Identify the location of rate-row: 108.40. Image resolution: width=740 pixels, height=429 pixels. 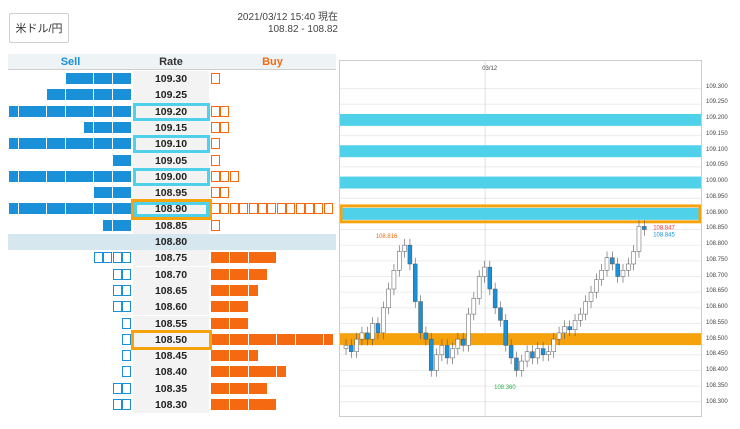
(172, 372).